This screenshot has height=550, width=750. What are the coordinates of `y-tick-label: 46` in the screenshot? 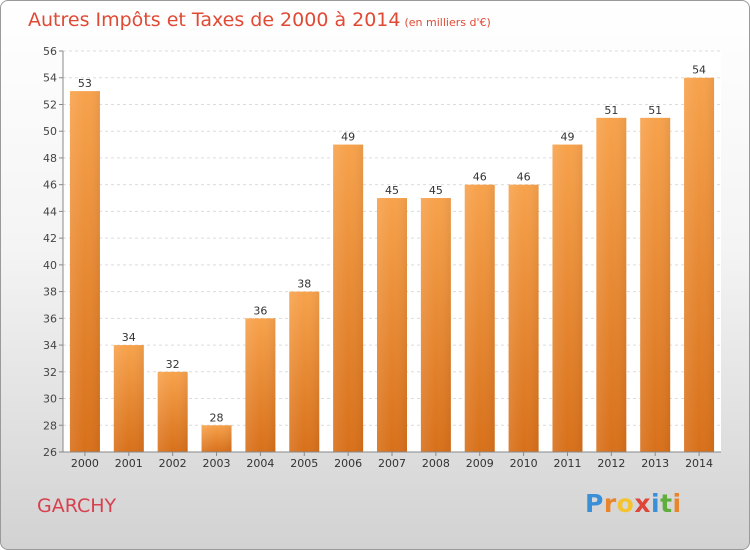 It's located at (50, 185).